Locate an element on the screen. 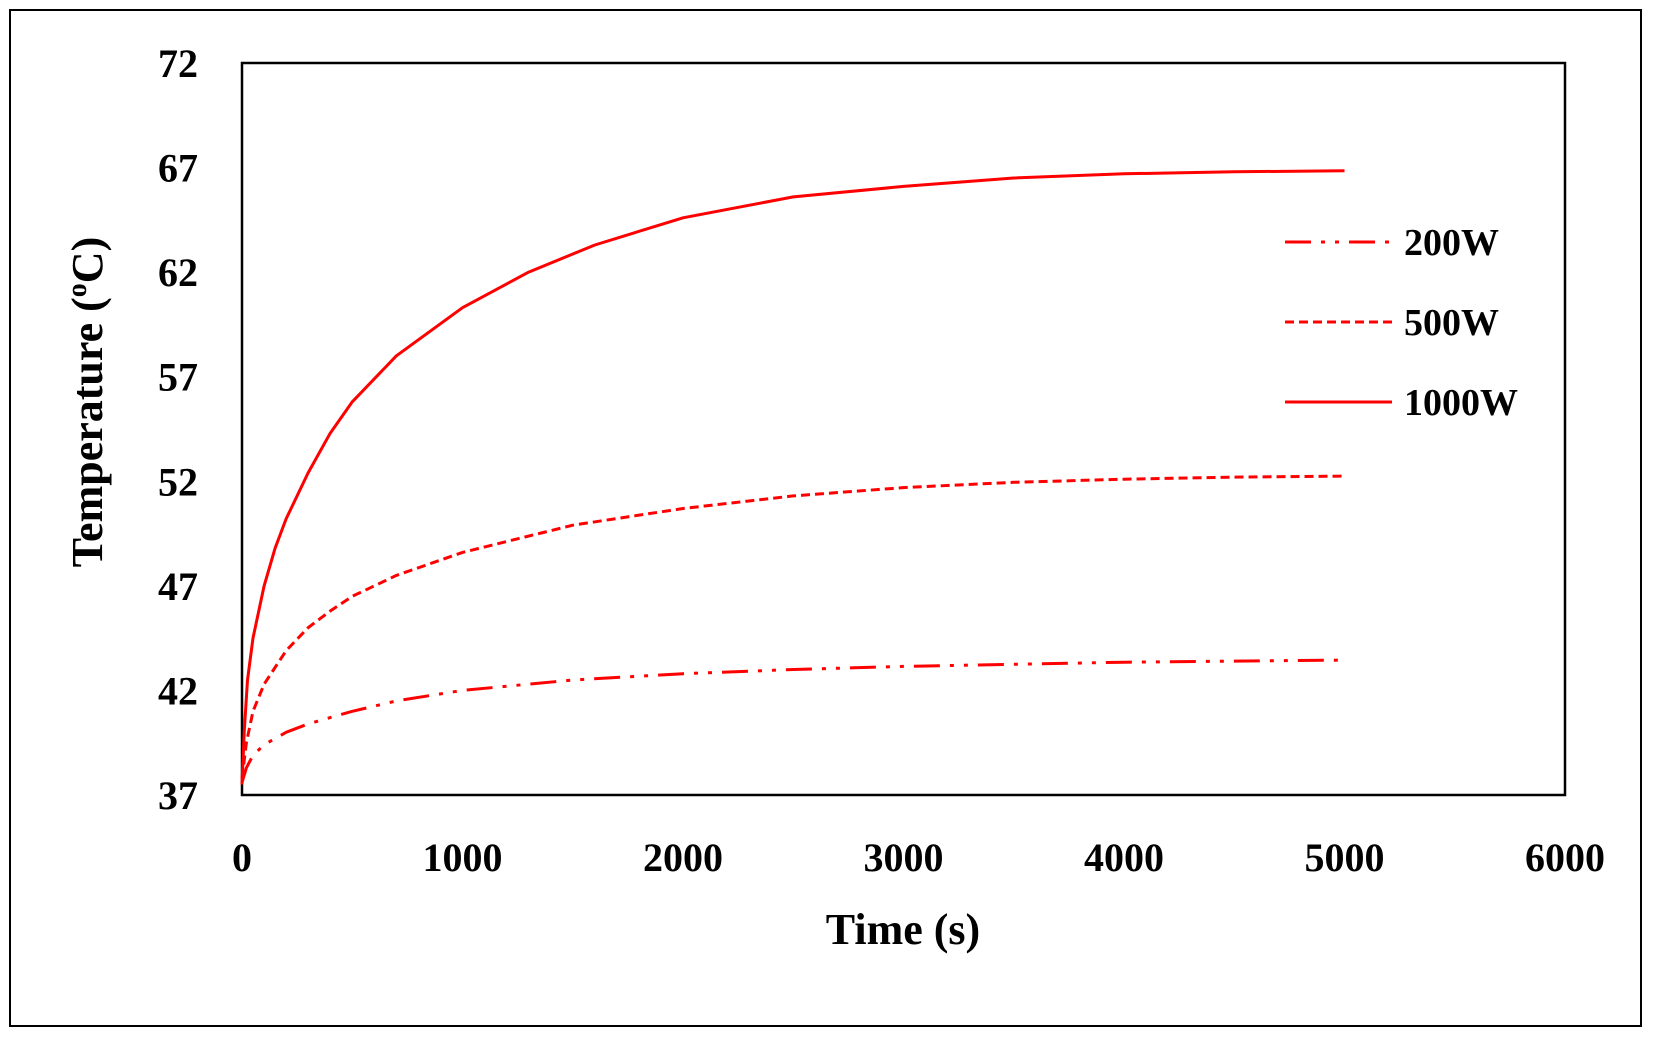  x-tick-label: 5000 is located at coordinates (1345, 857).